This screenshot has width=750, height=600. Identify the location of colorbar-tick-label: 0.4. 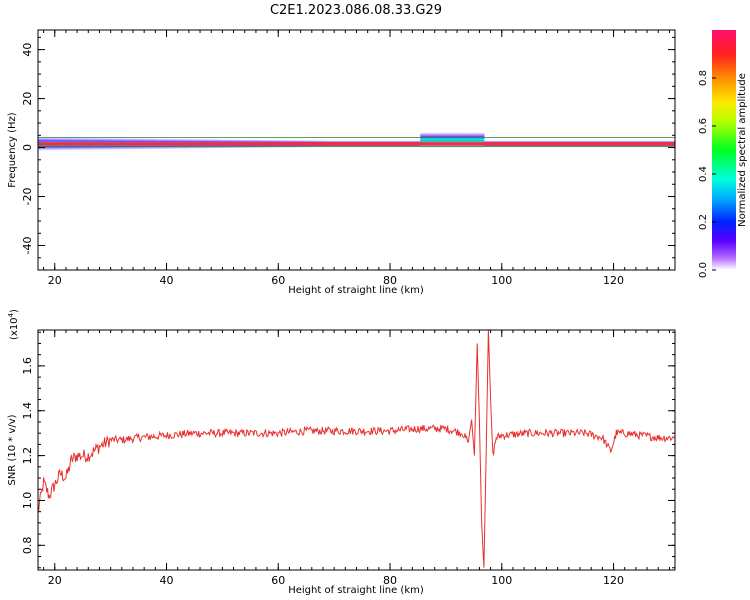
(703, 174).